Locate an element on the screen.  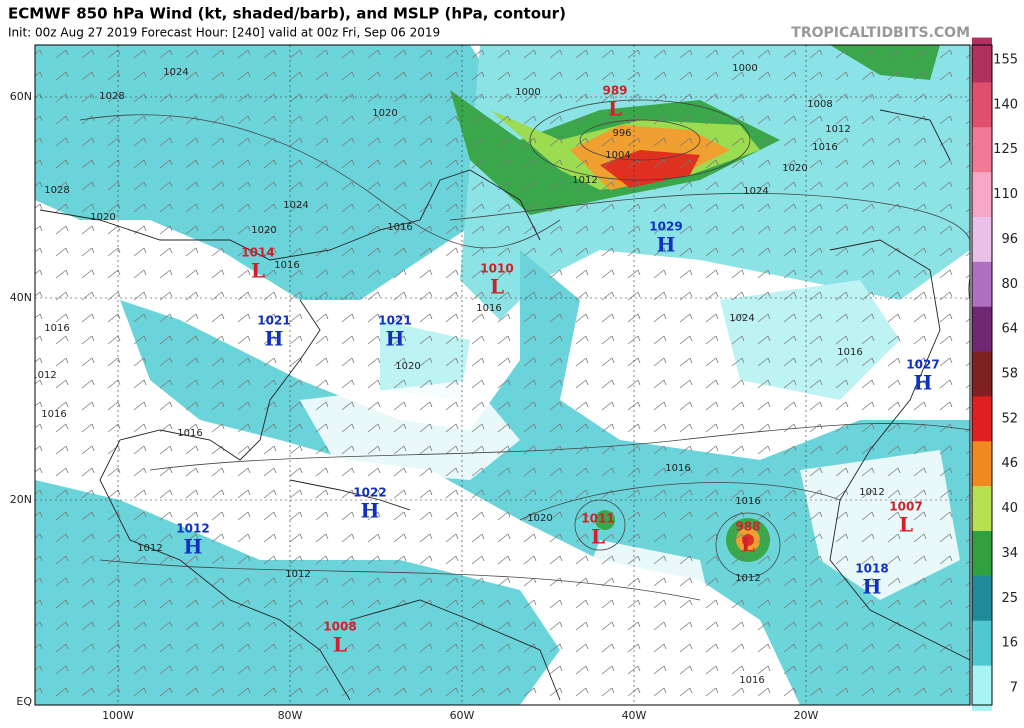
pressure-value: 1022 is located at coordinates (369, 493).